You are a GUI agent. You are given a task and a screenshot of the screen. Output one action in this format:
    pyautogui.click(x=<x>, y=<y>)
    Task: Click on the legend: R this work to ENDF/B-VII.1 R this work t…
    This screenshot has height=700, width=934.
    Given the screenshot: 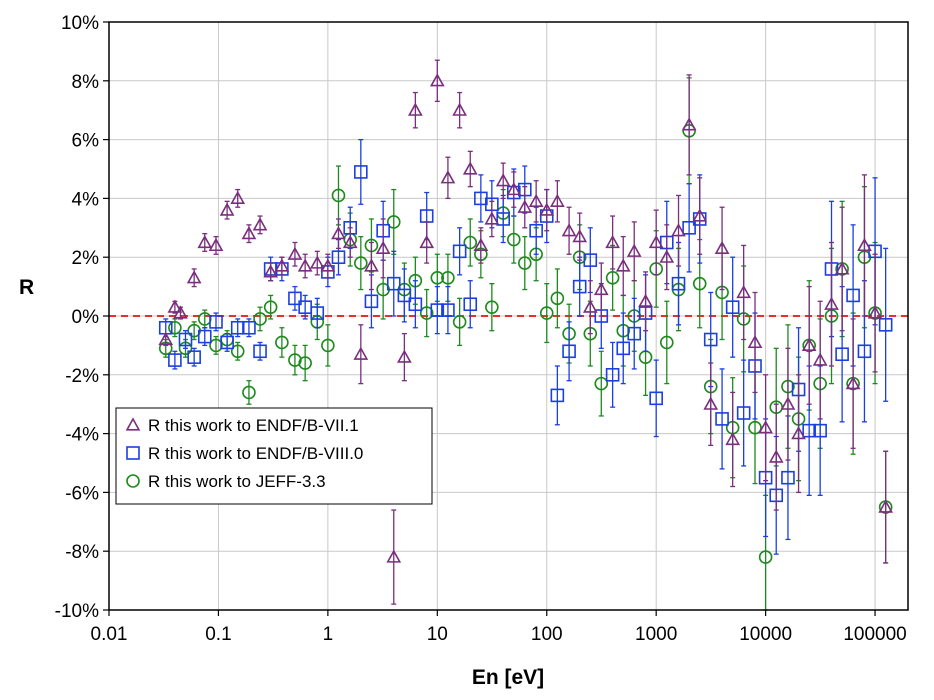 What is the action you would take?
    pyautogui.click(x=274, y=456)
    